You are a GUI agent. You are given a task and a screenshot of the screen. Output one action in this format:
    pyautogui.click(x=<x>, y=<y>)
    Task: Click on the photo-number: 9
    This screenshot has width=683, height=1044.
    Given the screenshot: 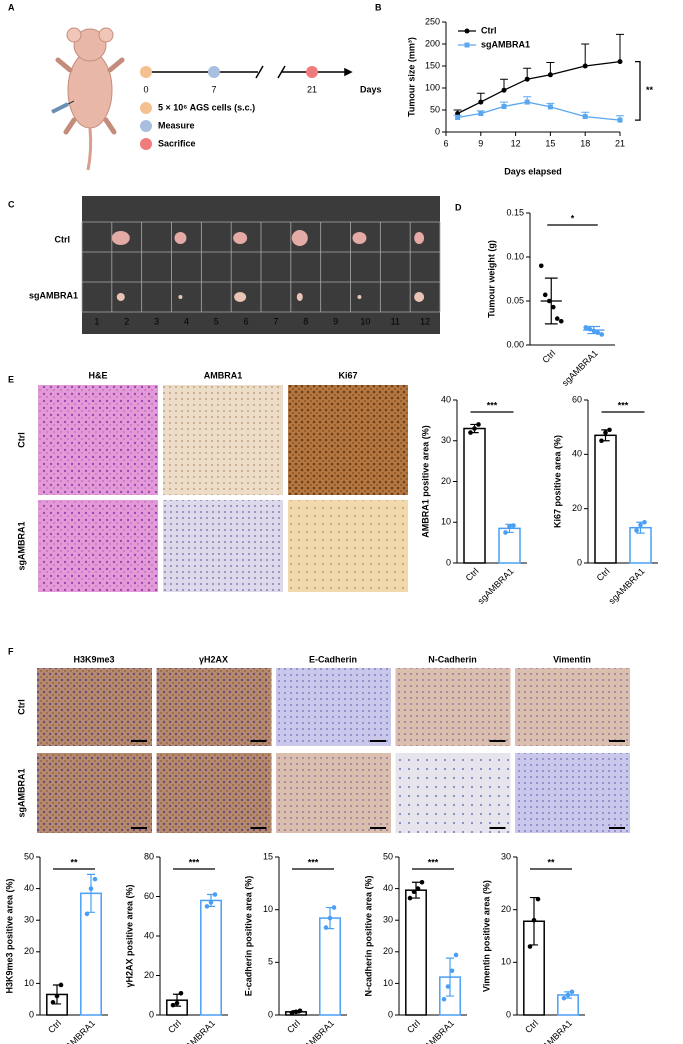 What is the action you would take?
    pyautogui.click(x=335, y=321)
    